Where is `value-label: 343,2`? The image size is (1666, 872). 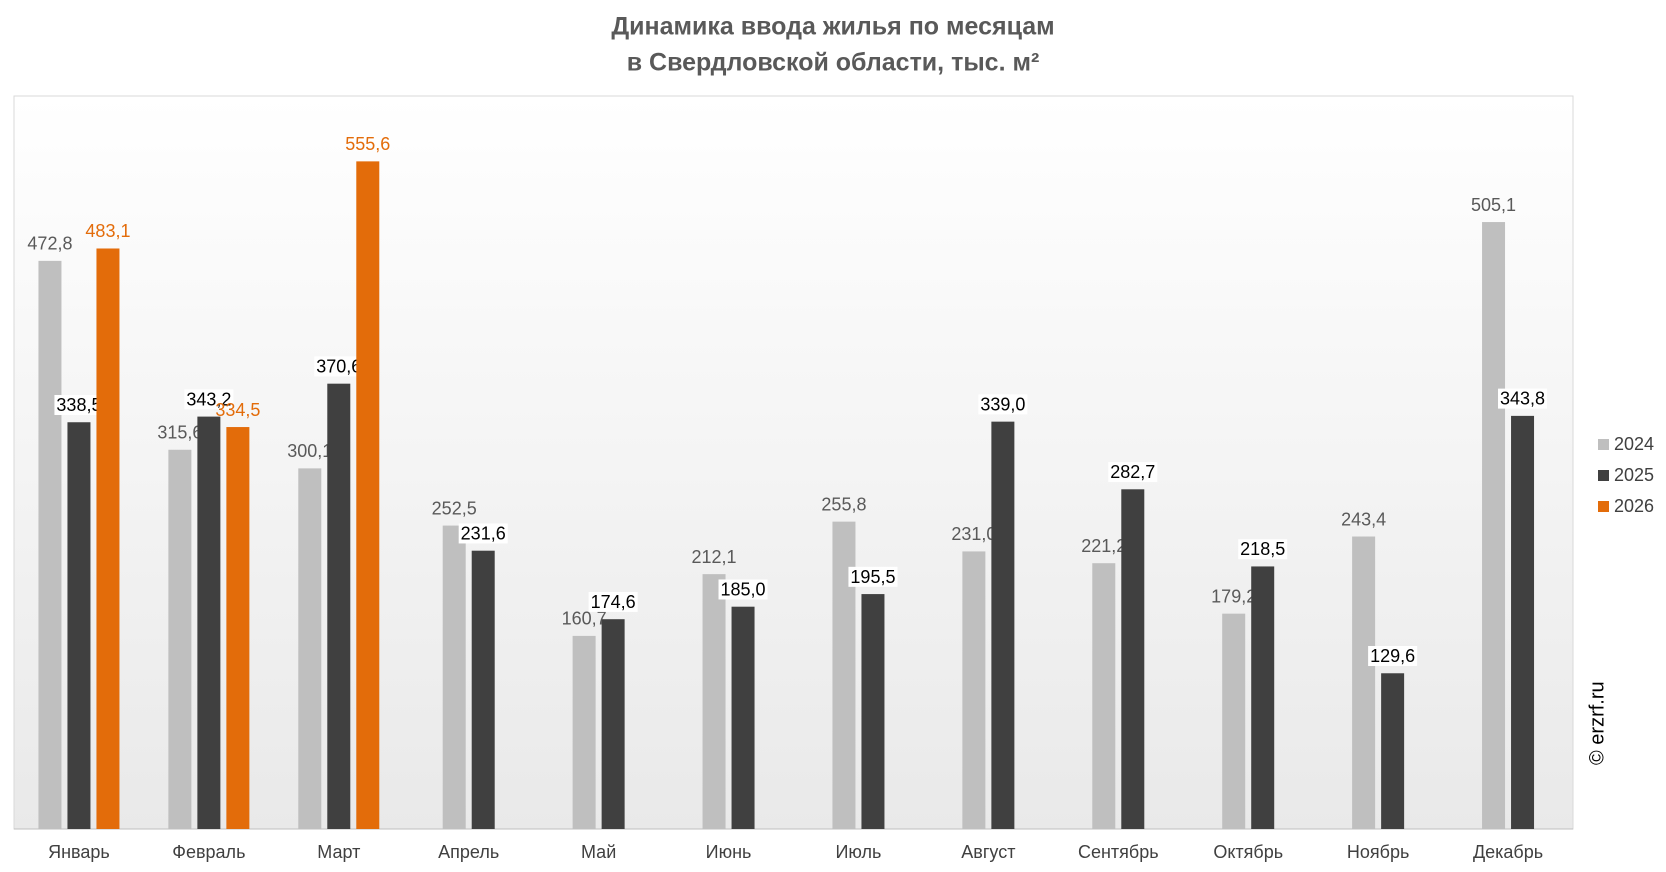
value-label: 343,2 is located at coordinates (208, 399).